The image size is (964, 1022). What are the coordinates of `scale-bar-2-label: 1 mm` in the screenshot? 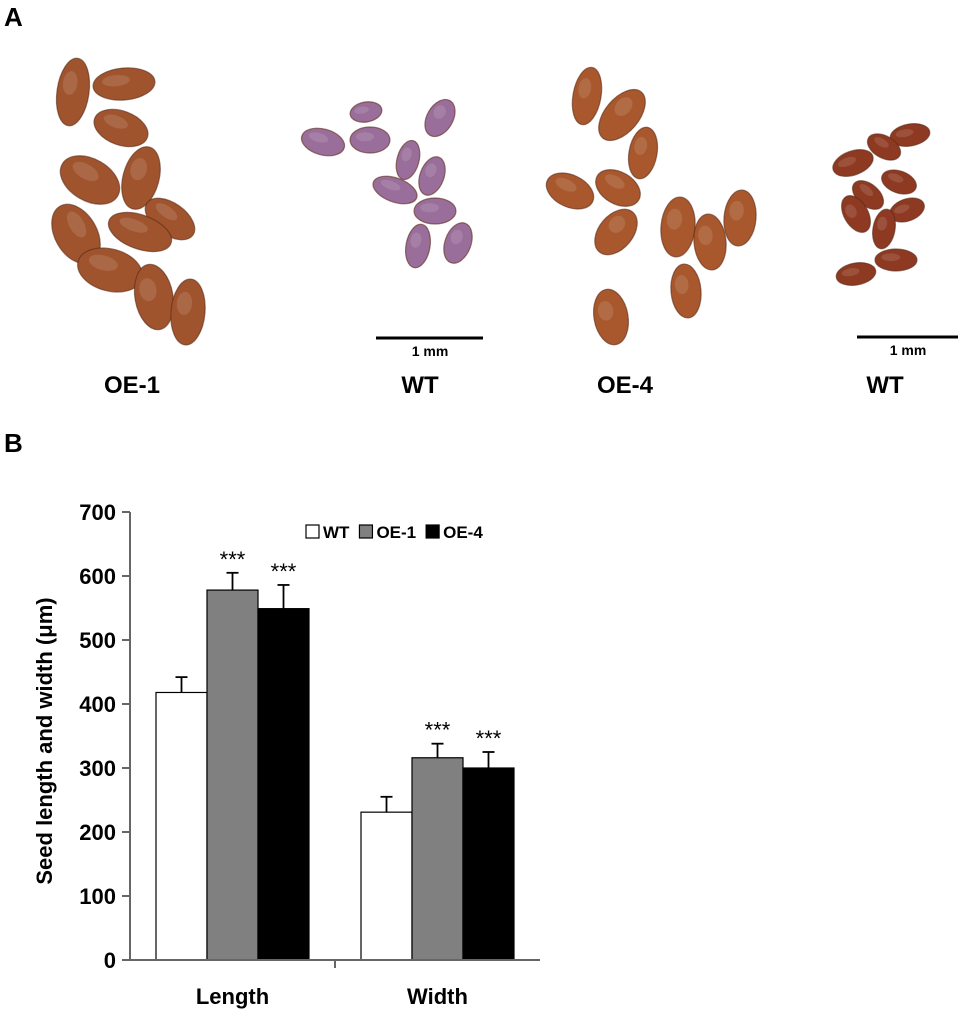 It's located at (908, 350).